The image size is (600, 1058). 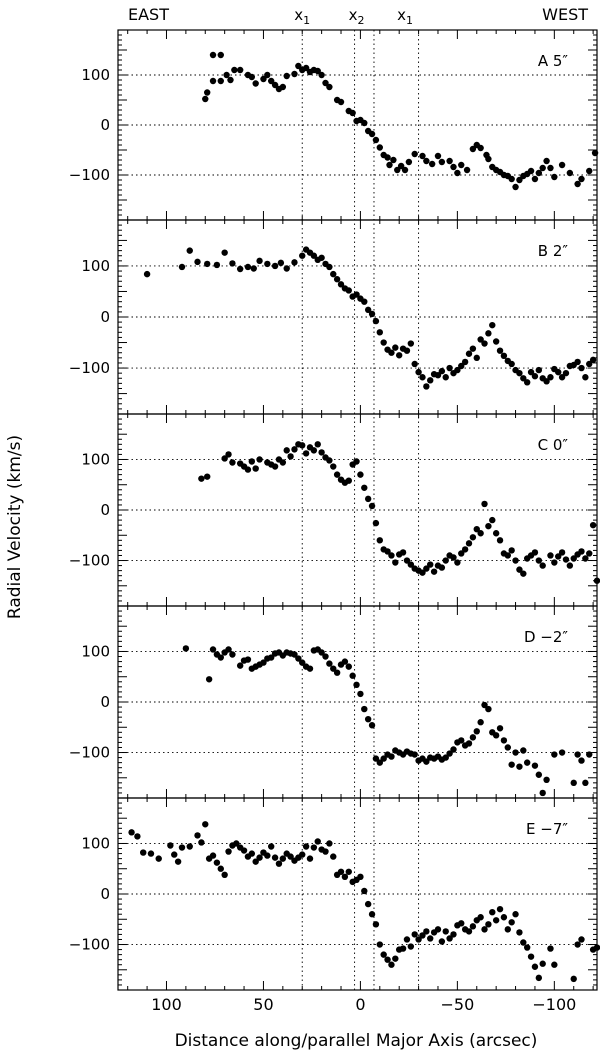 I want to click on y-tick-label: −100, so click(x=89, y=753).